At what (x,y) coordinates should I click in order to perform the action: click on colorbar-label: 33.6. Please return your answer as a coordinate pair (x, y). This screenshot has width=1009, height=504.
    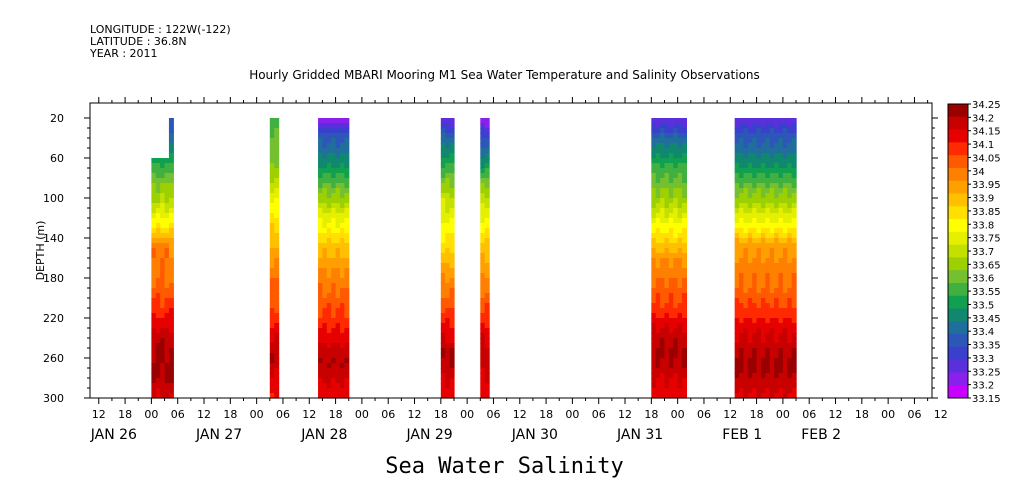
    Looking at the image, I should click on (983, 279).